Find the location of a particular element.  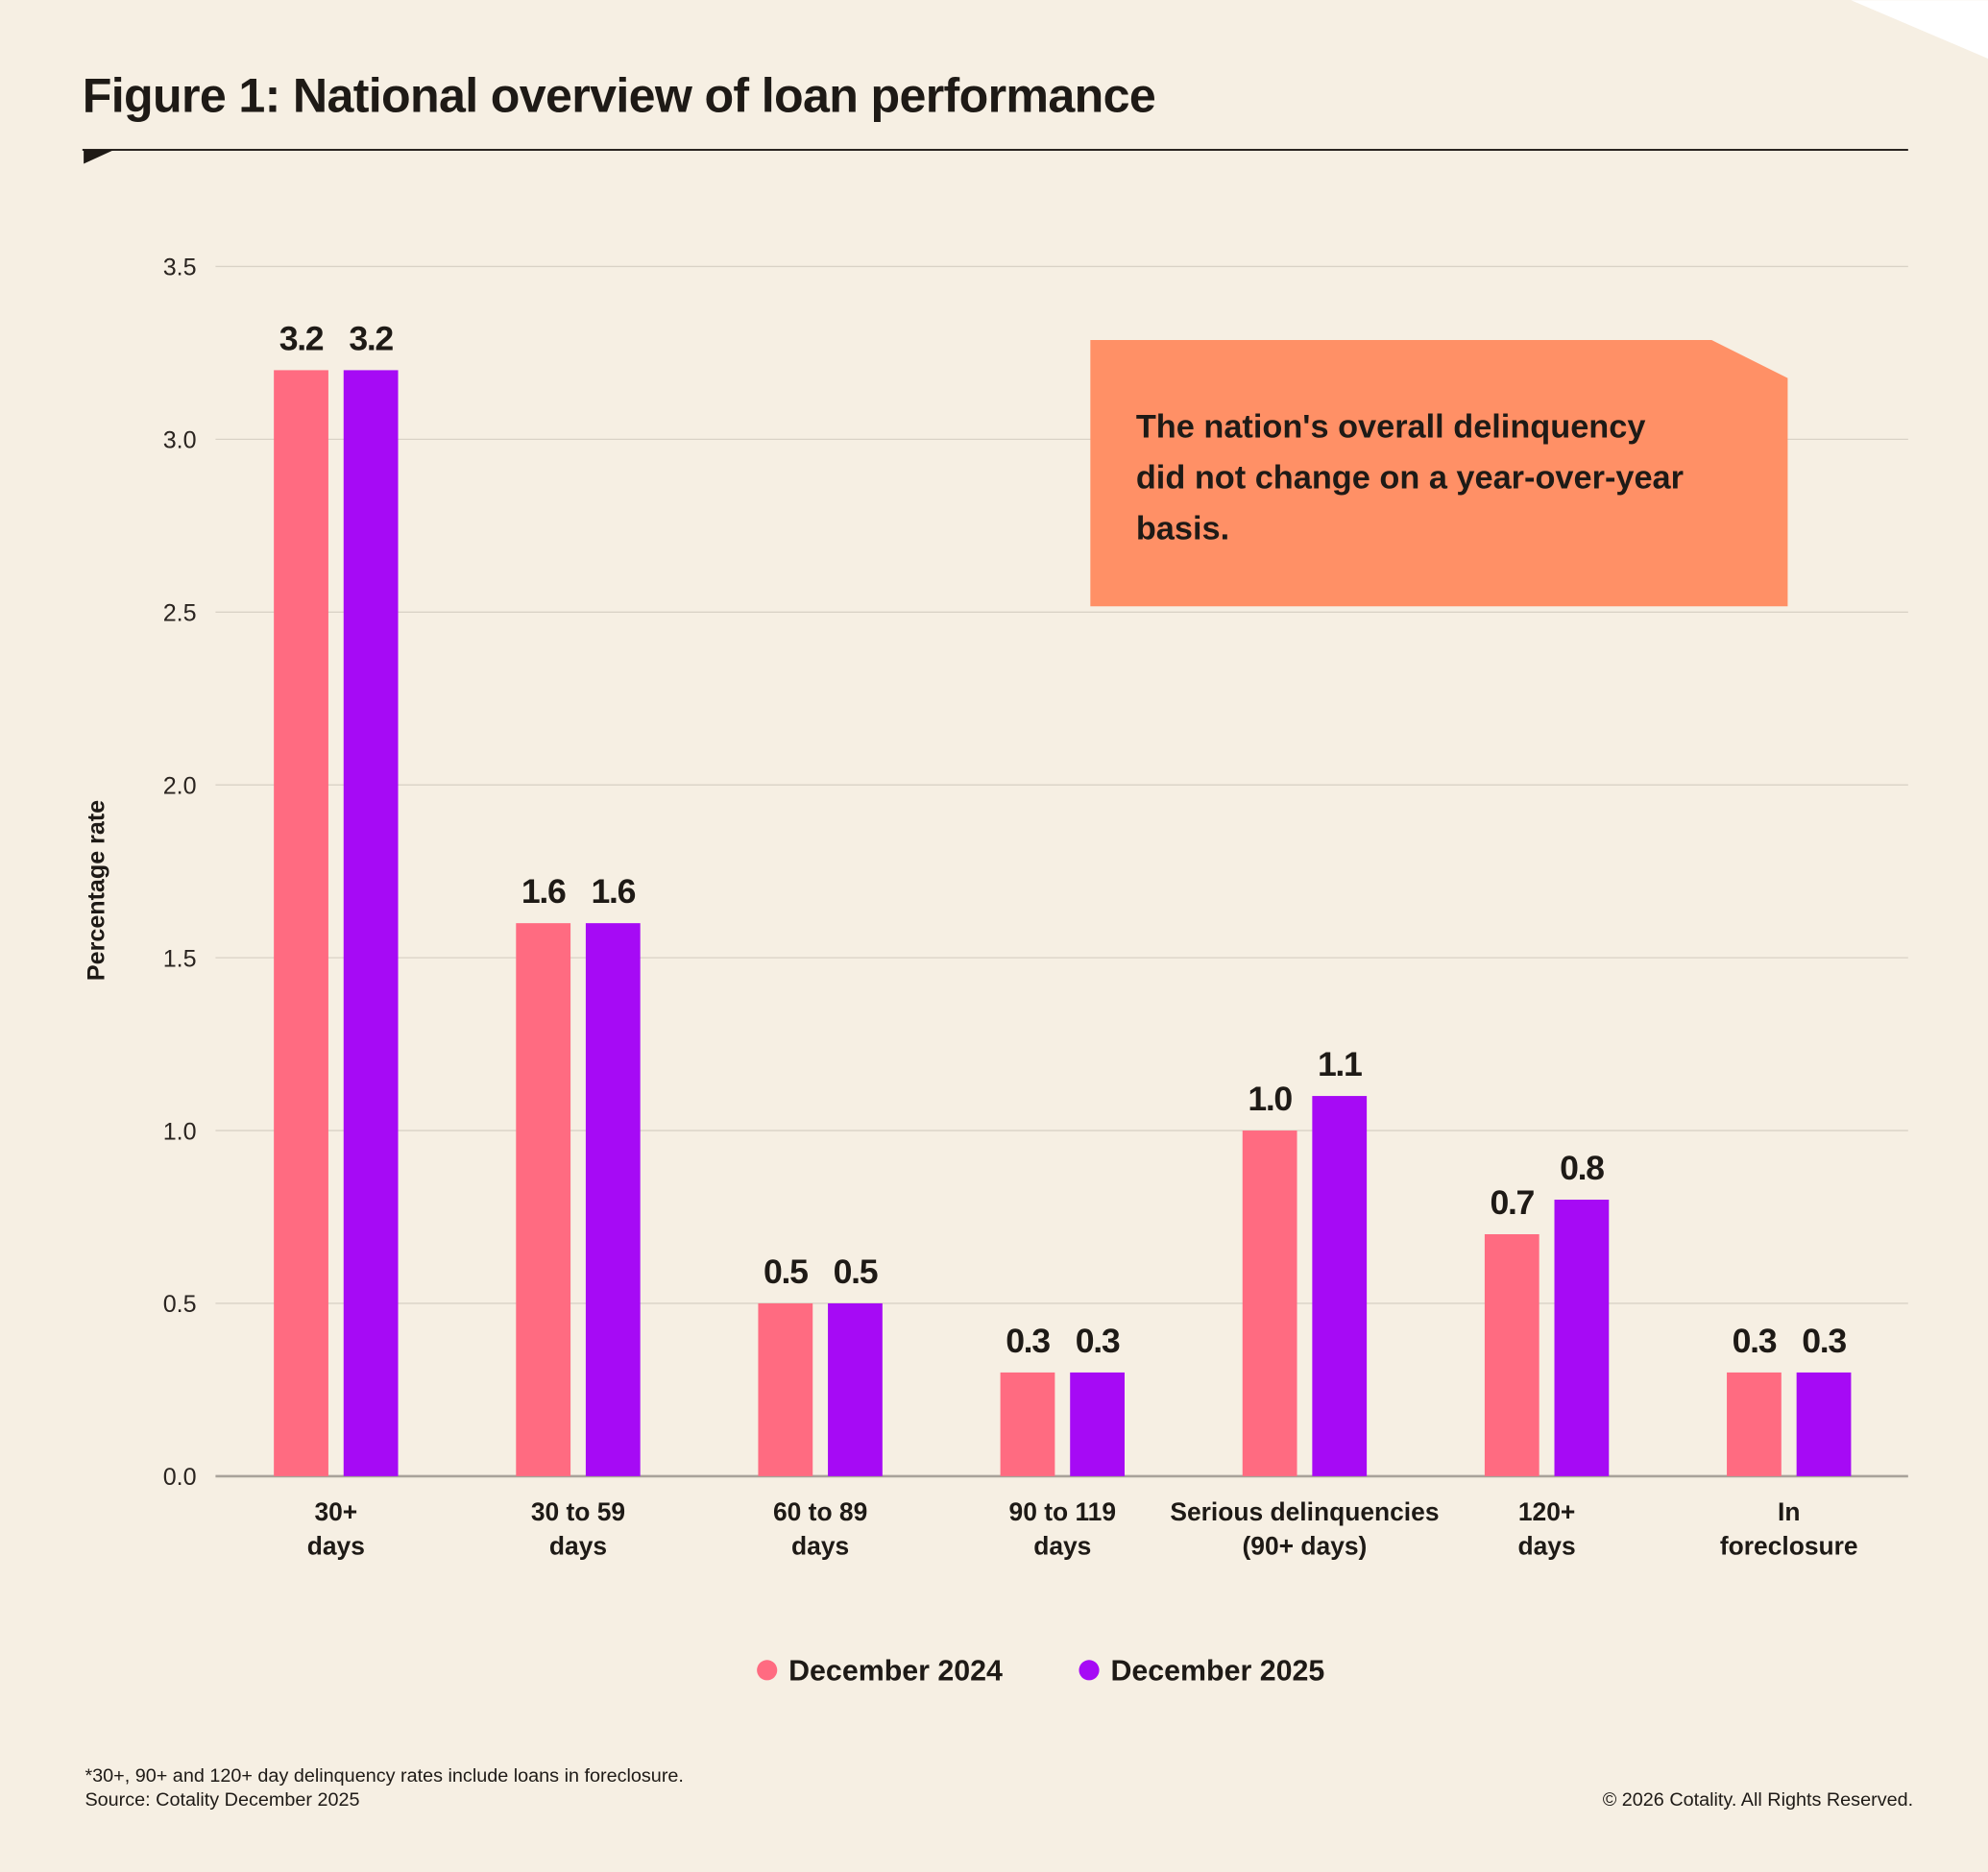

data-label: 1.1 is located at coordinates (1340, 1064).